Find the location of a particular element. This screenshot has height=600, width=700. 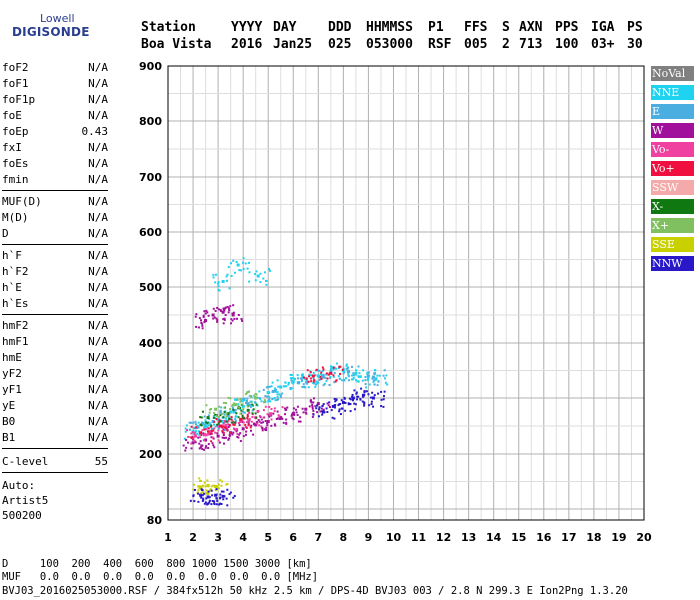

point-e is located at coordinates (348, 372).